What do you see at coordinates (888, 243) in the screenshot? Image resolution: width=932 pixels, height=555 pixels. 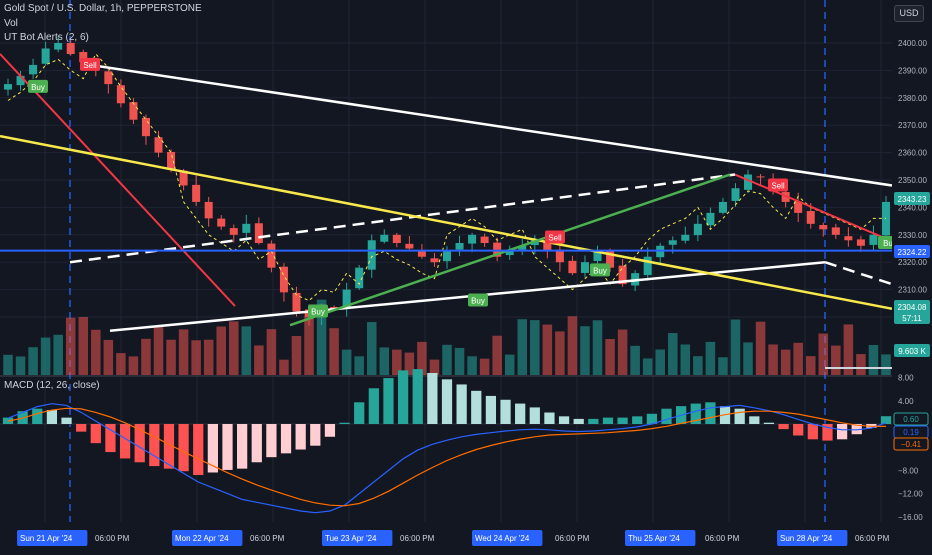 I see `buy-signal-label: Bu` at bounding box center [888, 243].